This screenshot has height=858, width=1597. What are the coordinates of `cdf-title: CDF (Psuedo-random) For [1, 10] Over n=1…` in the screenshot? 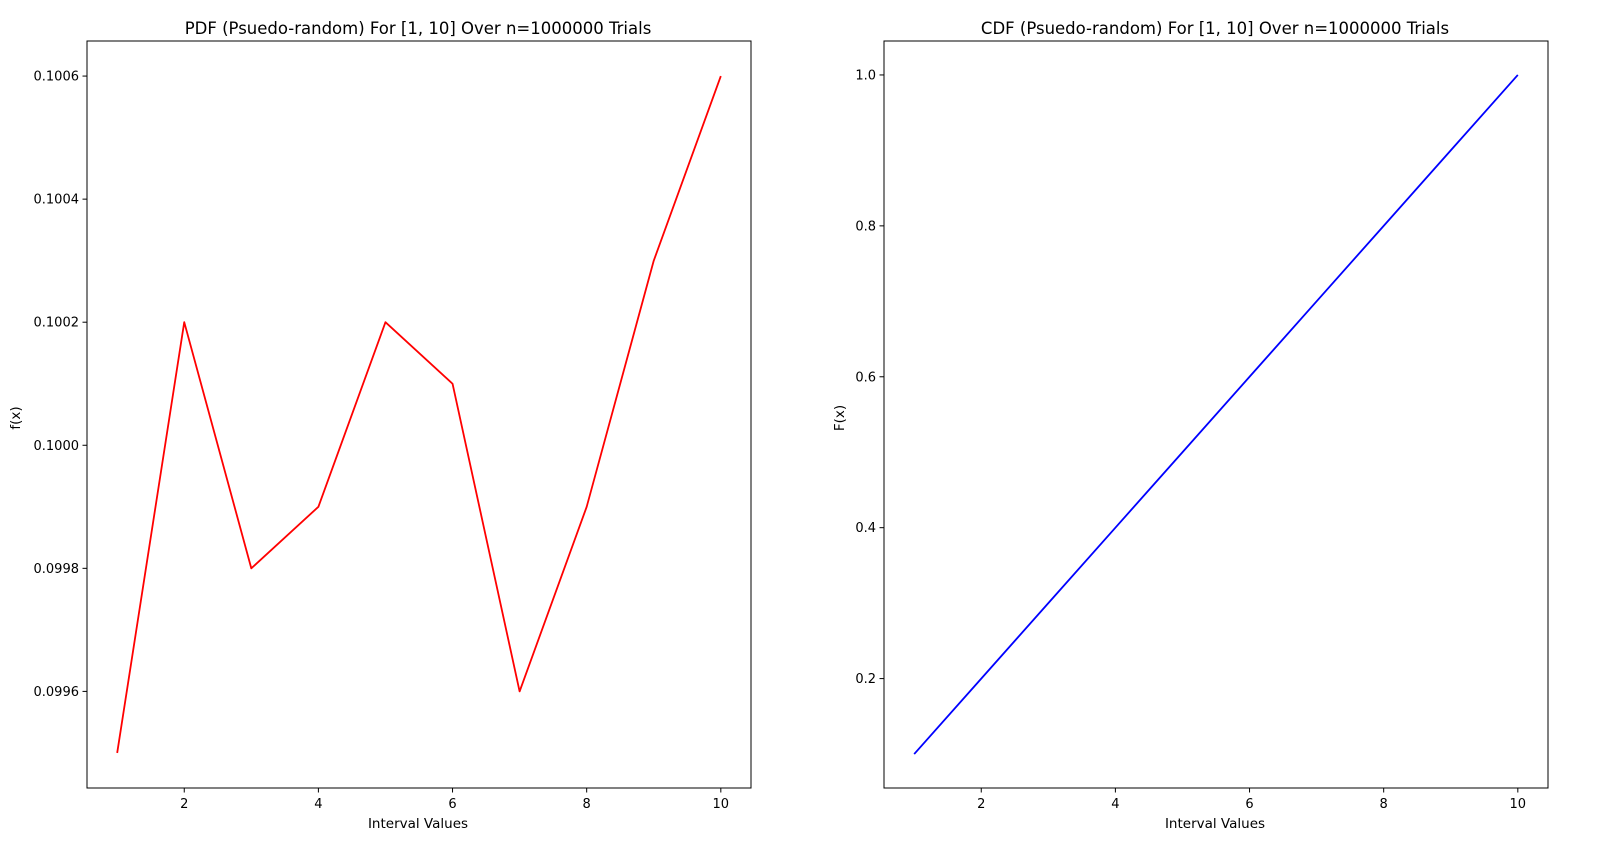 It's located at (1215, 28).